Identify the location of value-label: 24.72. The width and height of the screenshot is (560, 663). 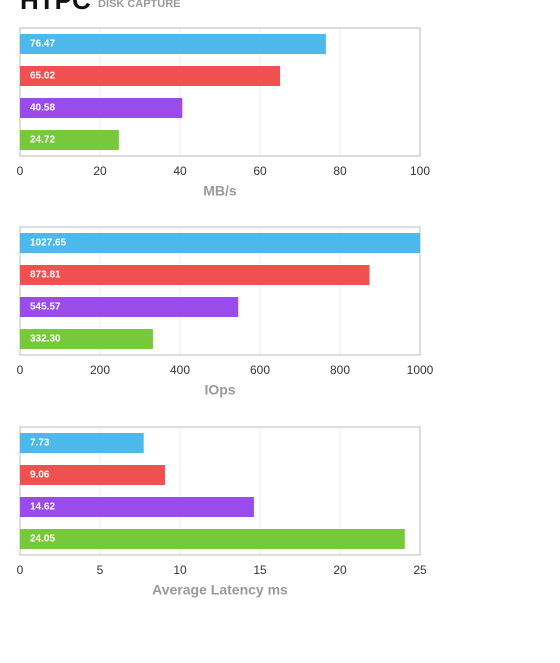
(42, 140).